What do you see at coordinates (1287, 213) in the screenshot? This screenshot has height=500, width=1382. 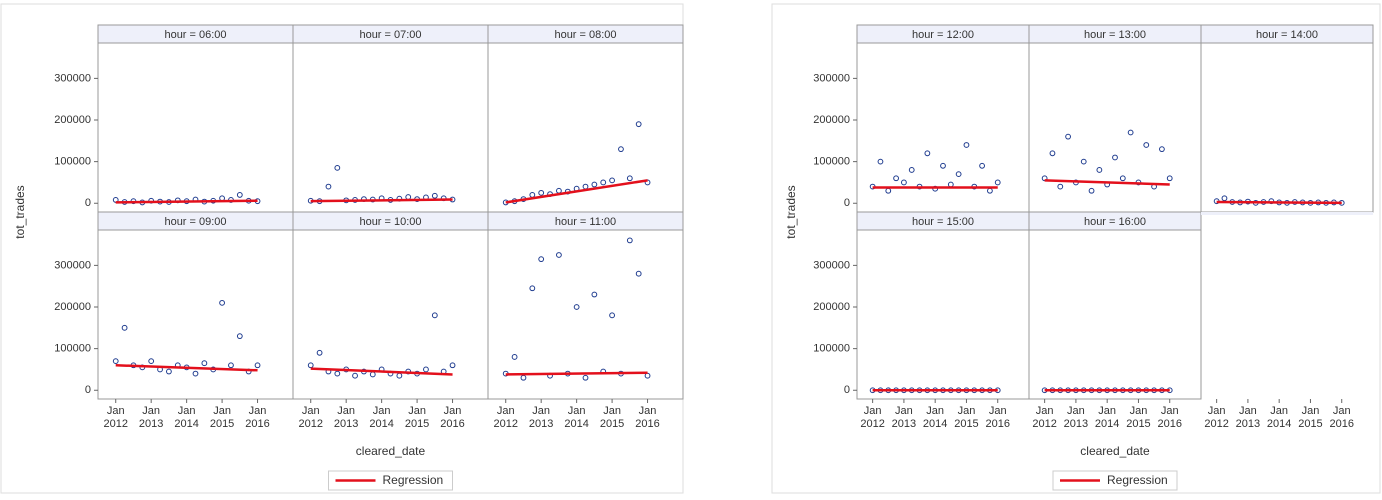 I see `empty-cell` at bounding box center [1287, 213].